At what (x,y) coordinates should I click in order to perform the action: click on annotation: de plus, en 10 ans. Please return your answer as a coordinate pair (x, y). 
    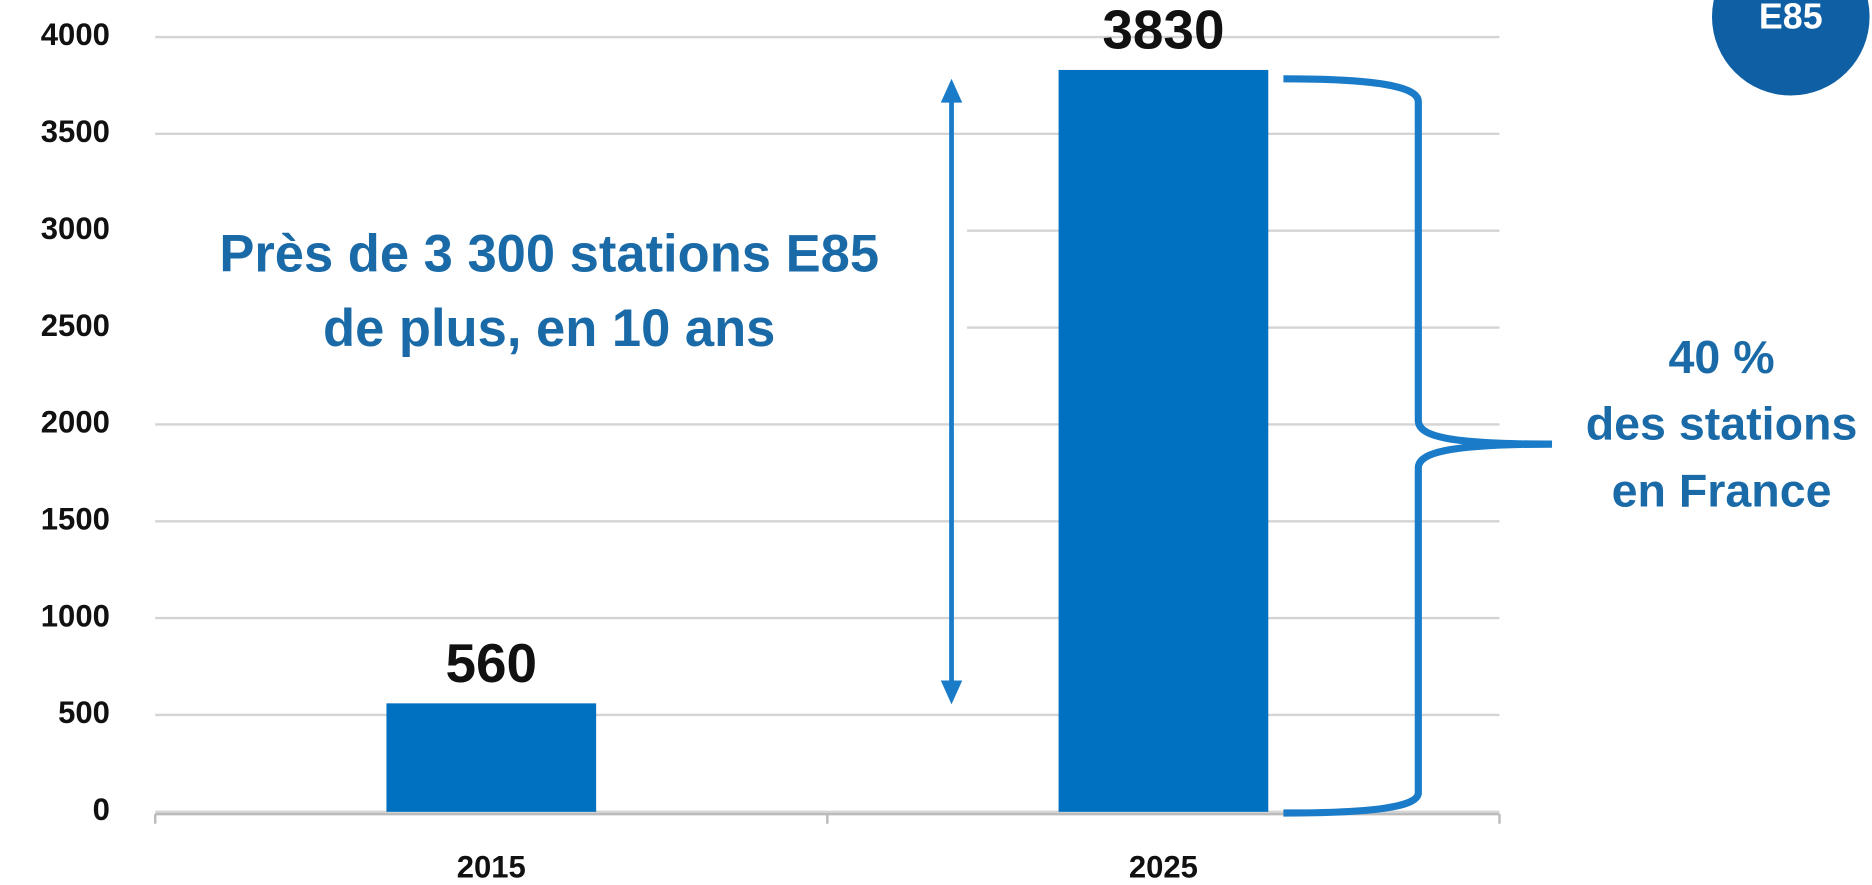
    Looking at the image, I should click on (549, 328).